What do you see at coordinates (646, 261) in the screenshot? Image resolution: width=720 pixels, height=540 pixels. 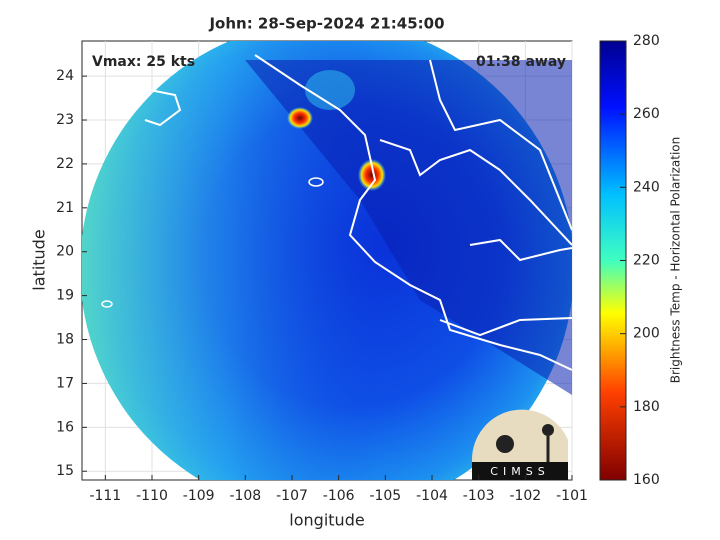 I see `colorbar-tick-label: 220` at bounding box center [646, 261].